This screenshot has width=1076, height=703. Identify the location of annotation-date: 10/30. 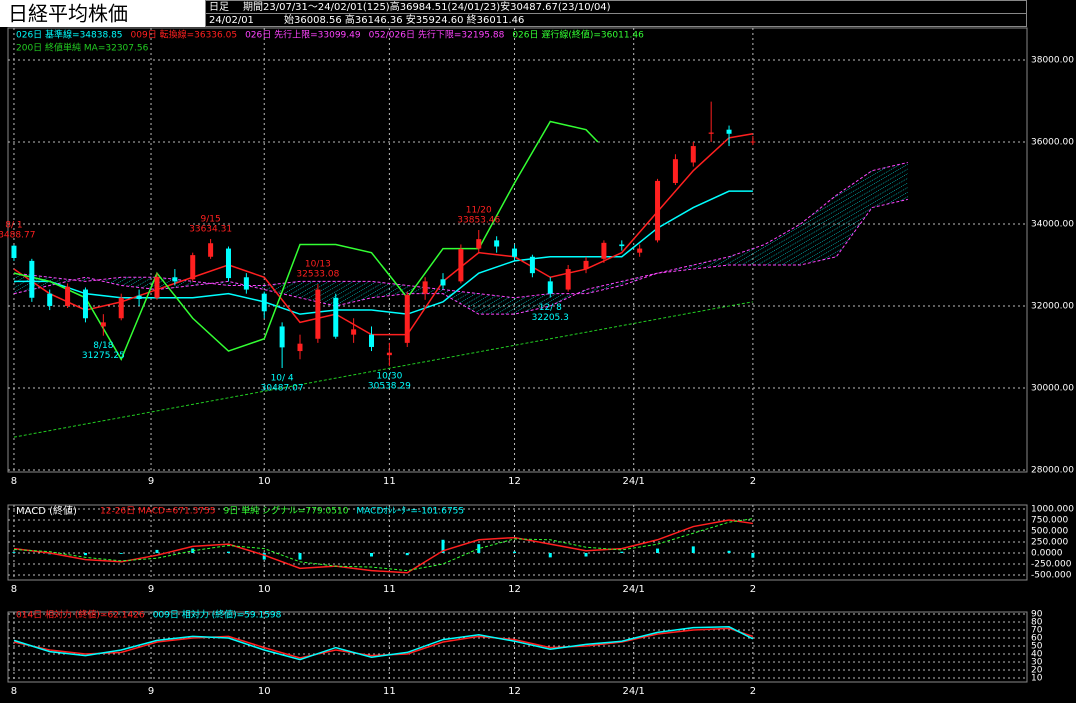
(389, 376).